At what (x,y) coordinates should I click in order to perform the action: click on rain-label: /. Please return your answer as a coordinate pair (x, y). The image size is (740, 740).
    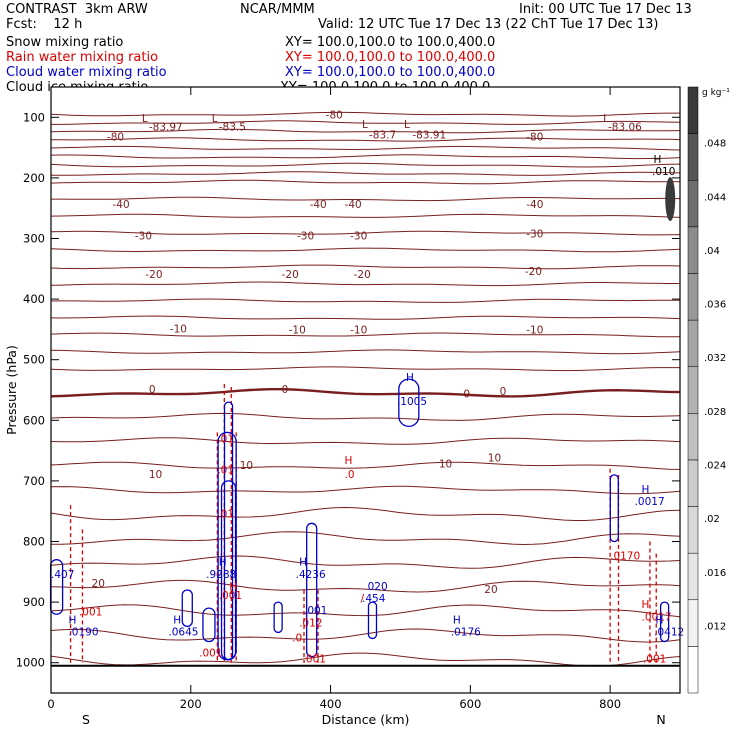
    Looking at the image, I should click on (363, 599).